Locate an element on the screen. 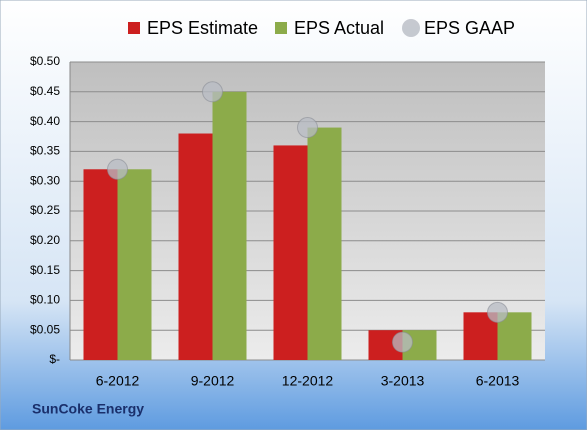 This screenshot has width=587, height=430. x-tick-label: 6-2012 is located at coordinates (118, 381).